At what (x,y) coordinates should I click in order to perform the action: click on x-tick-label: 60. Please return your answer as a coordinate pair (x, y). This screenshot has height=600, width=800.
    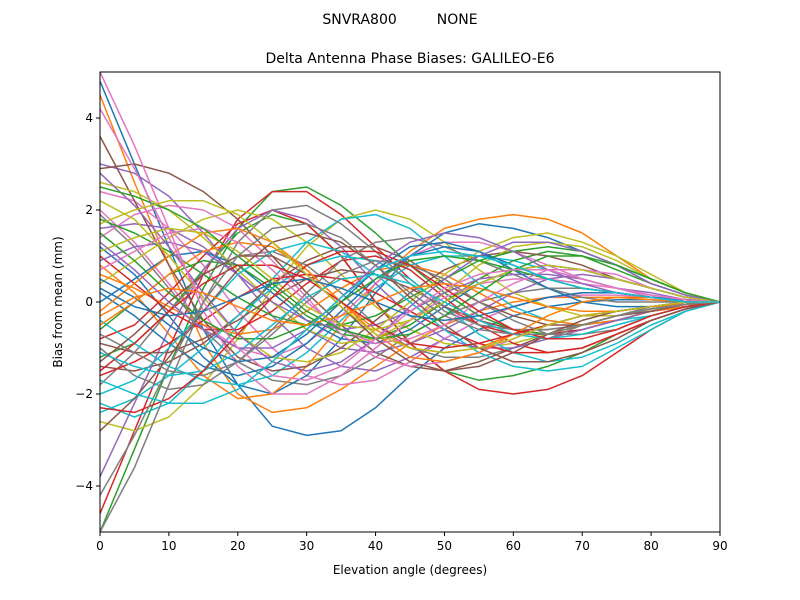
    Looking at the image, I should click on (513, 546).